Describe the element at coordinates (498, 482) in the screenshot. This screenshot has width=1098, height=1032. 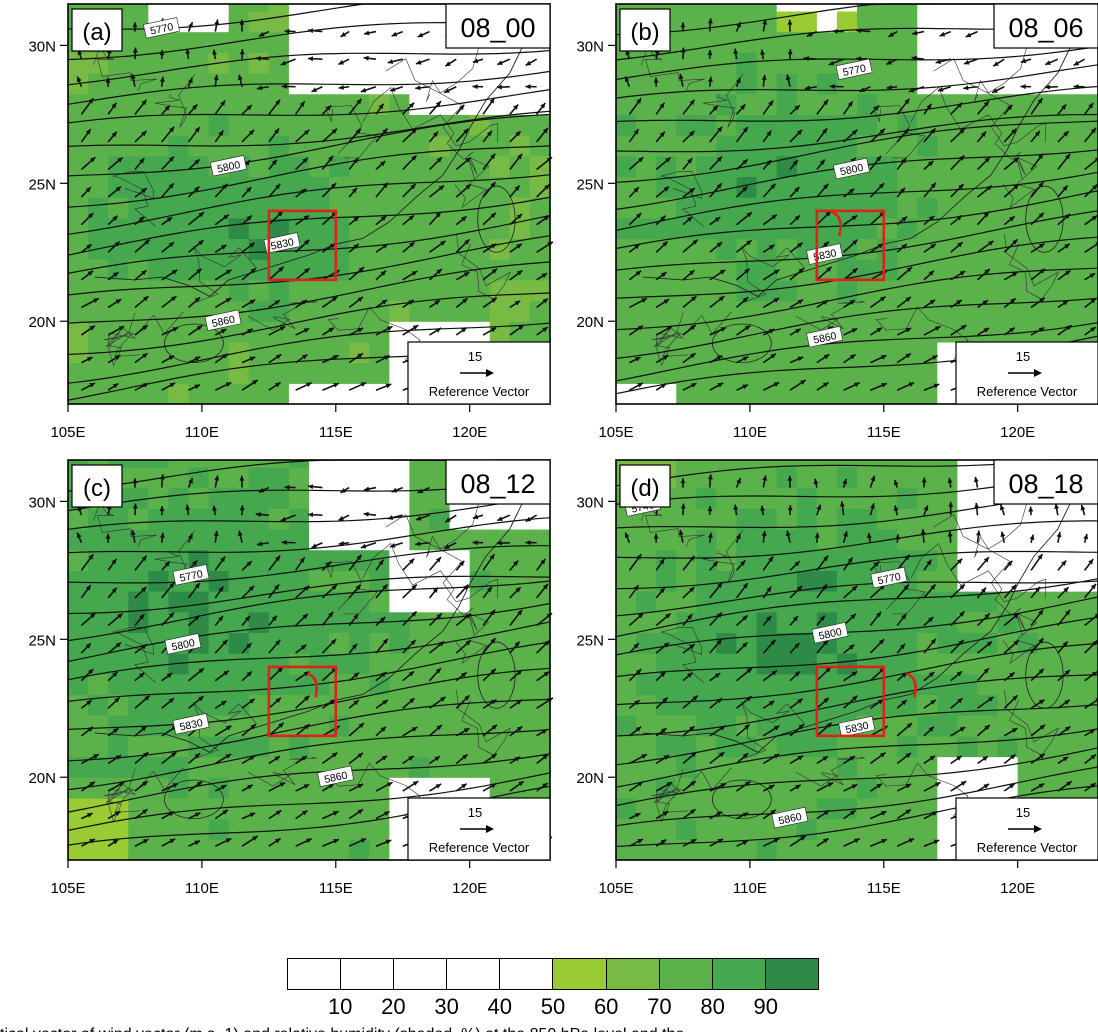
I see `panel-time: 08_12` at that location.